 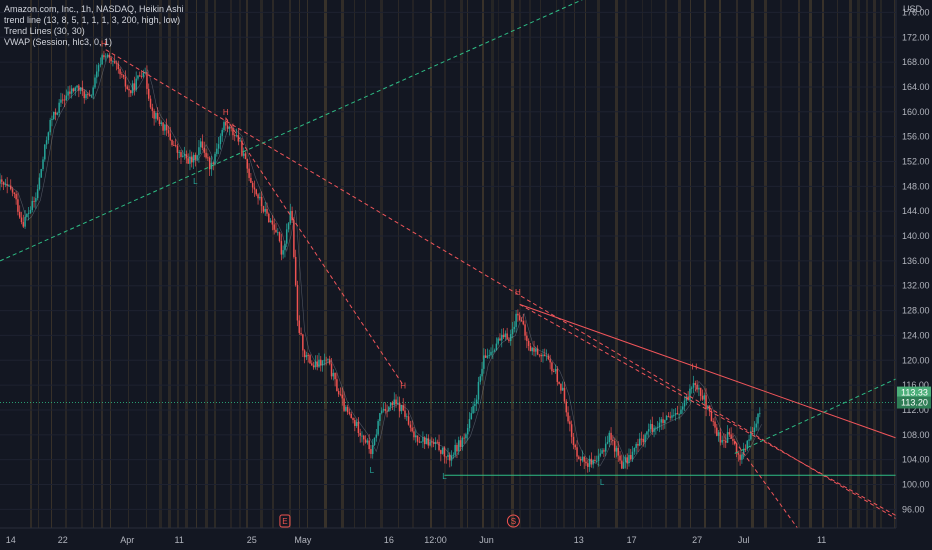 I want to click on indicator-trend-lines: Trend Lines (30, 30), so click(x=44, y=31).